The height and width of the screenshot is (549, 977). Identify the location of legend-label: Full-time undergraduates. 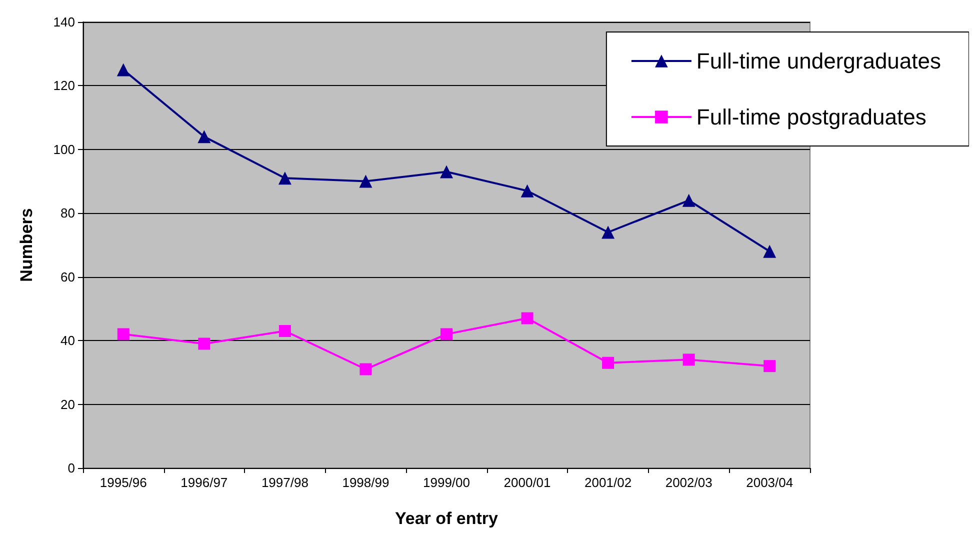
(819, 61).